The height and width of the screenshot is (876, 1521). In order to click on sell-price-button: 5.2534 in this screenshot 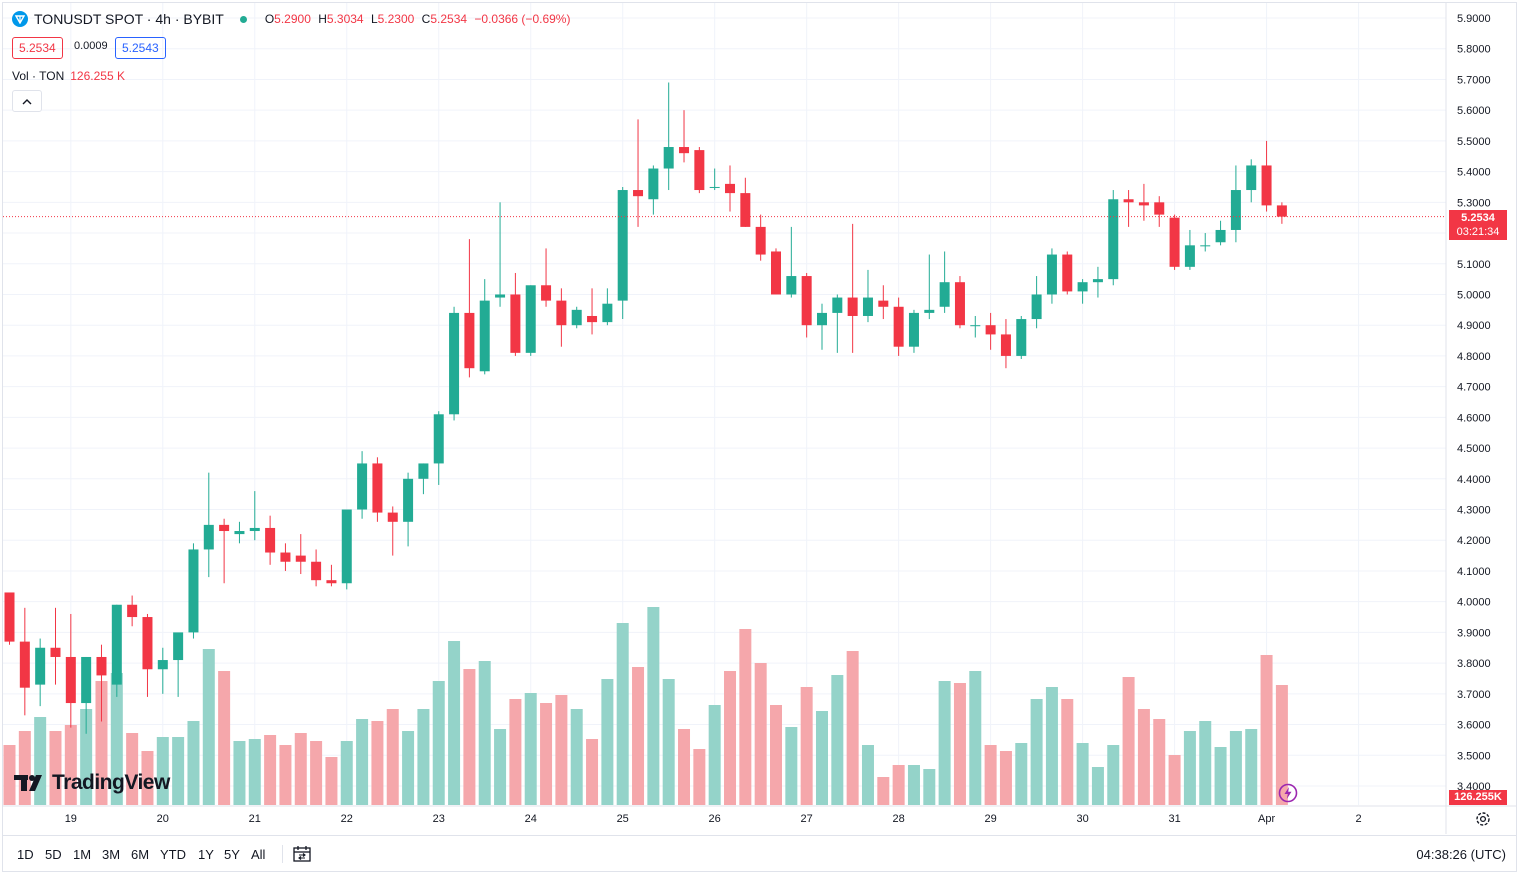, I will do `click(37, 48)`.